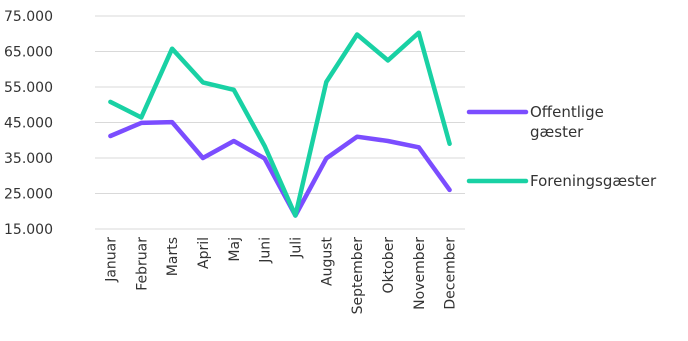 This screenshot has height=341, width=688. What do you see at coordinates (358, 276) in the screenshot?
I see `x-tick-label: September` at bounding box center [358, 276].